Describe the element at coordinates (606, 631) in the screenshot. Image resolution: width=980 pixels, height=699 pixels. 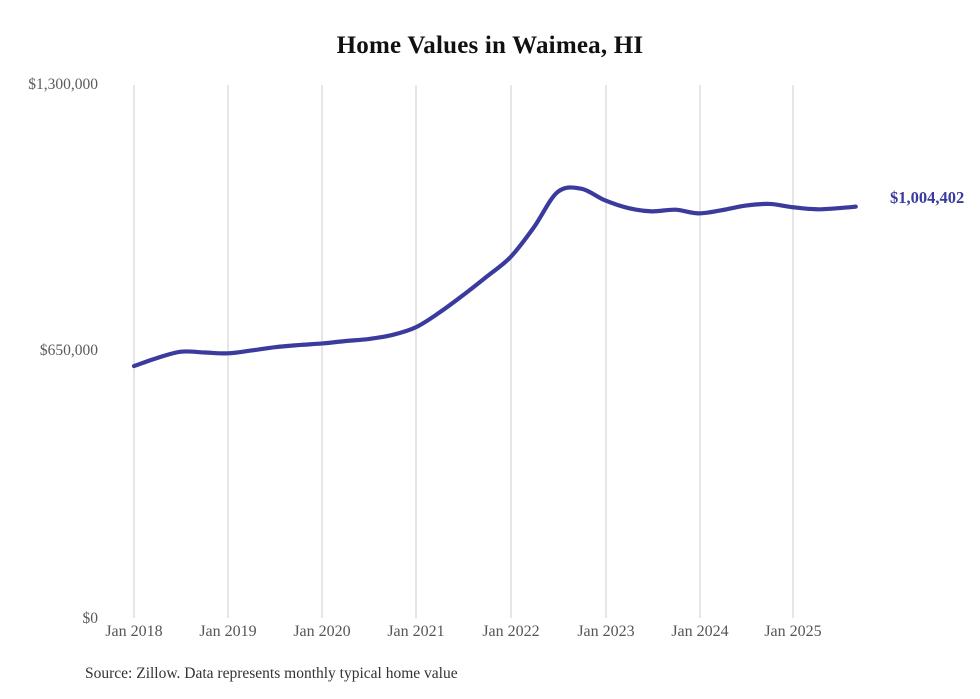
I see `xtick-label-2023: Jan 2023` at that location.